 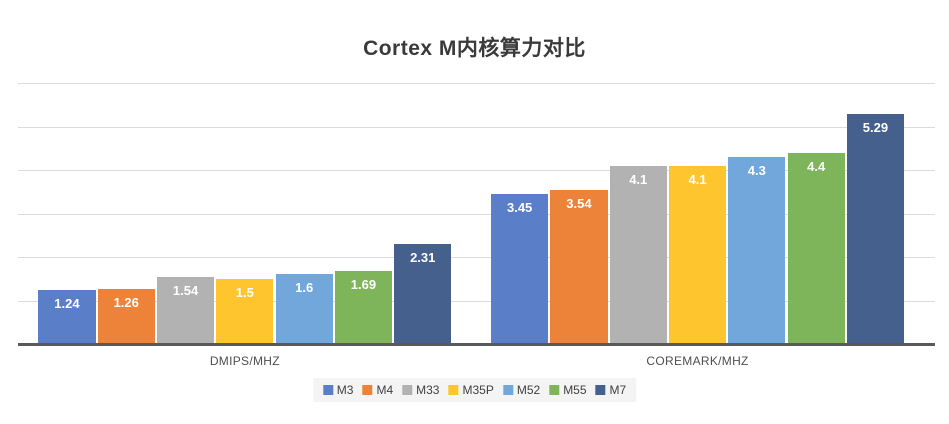 What do you see at coordinates (476, 344) in the screenshot?
I see `x-axis-line` at bounding box center [476, 344].